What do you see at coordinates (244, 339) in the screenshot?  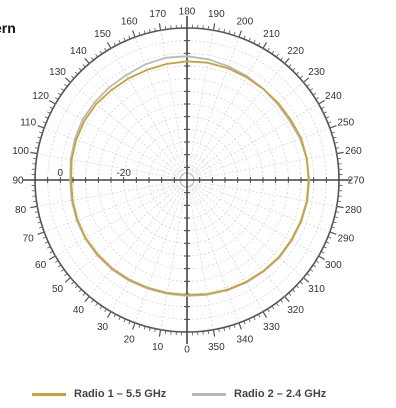 I see `angle-label: 340` at bounding box center [244, 339].